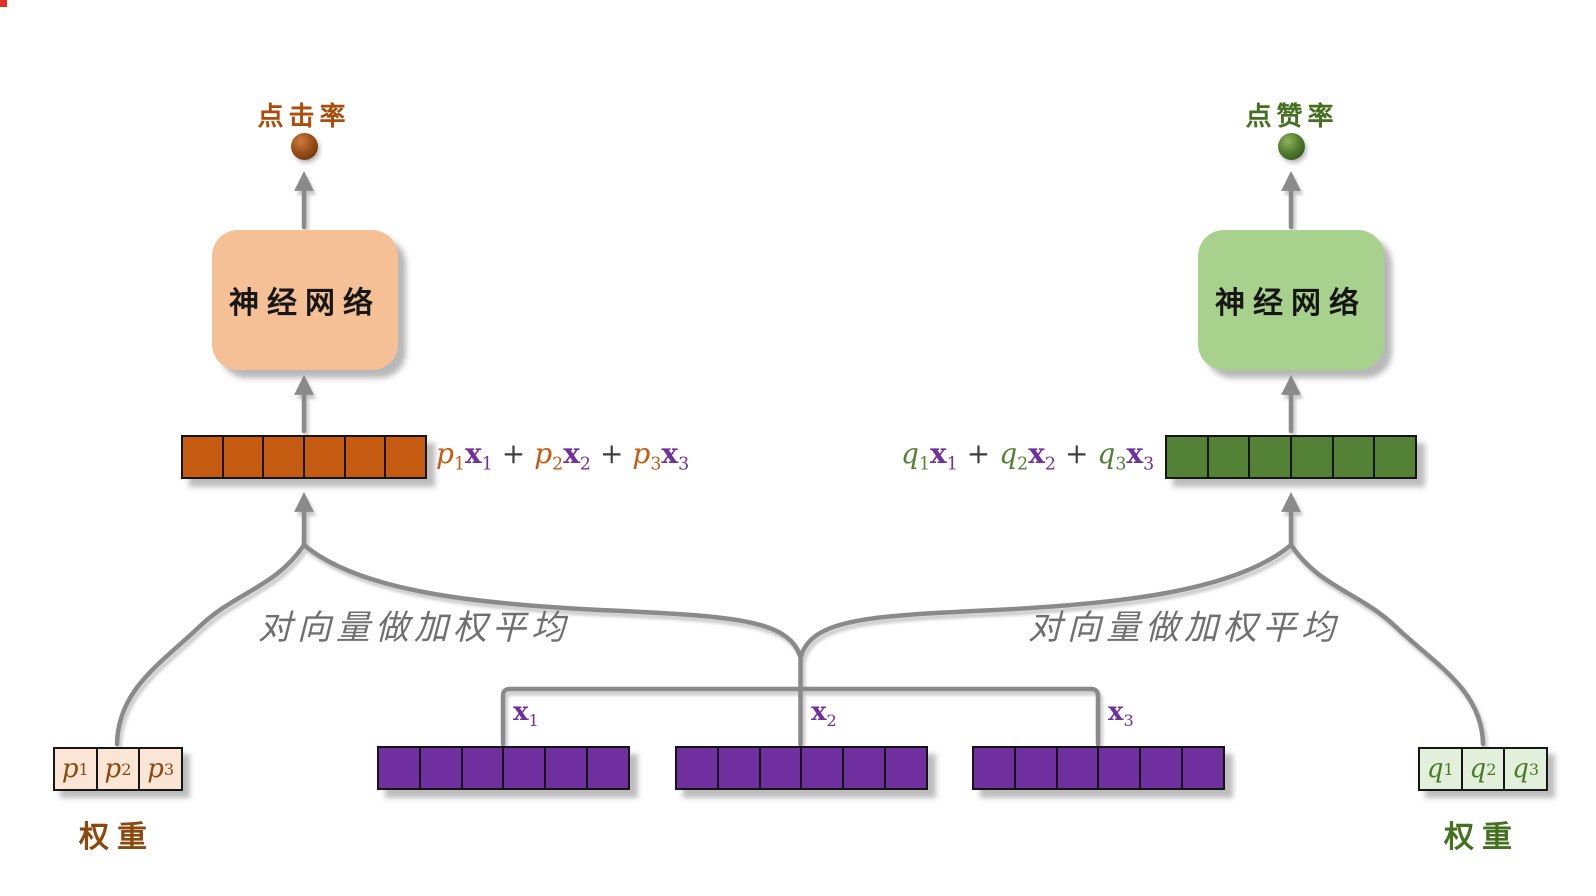  What do you see at coordinates (305, 300) in the screenshot?
I see `ctr-network-box: 神经网络` at bounding box center [305, 300].